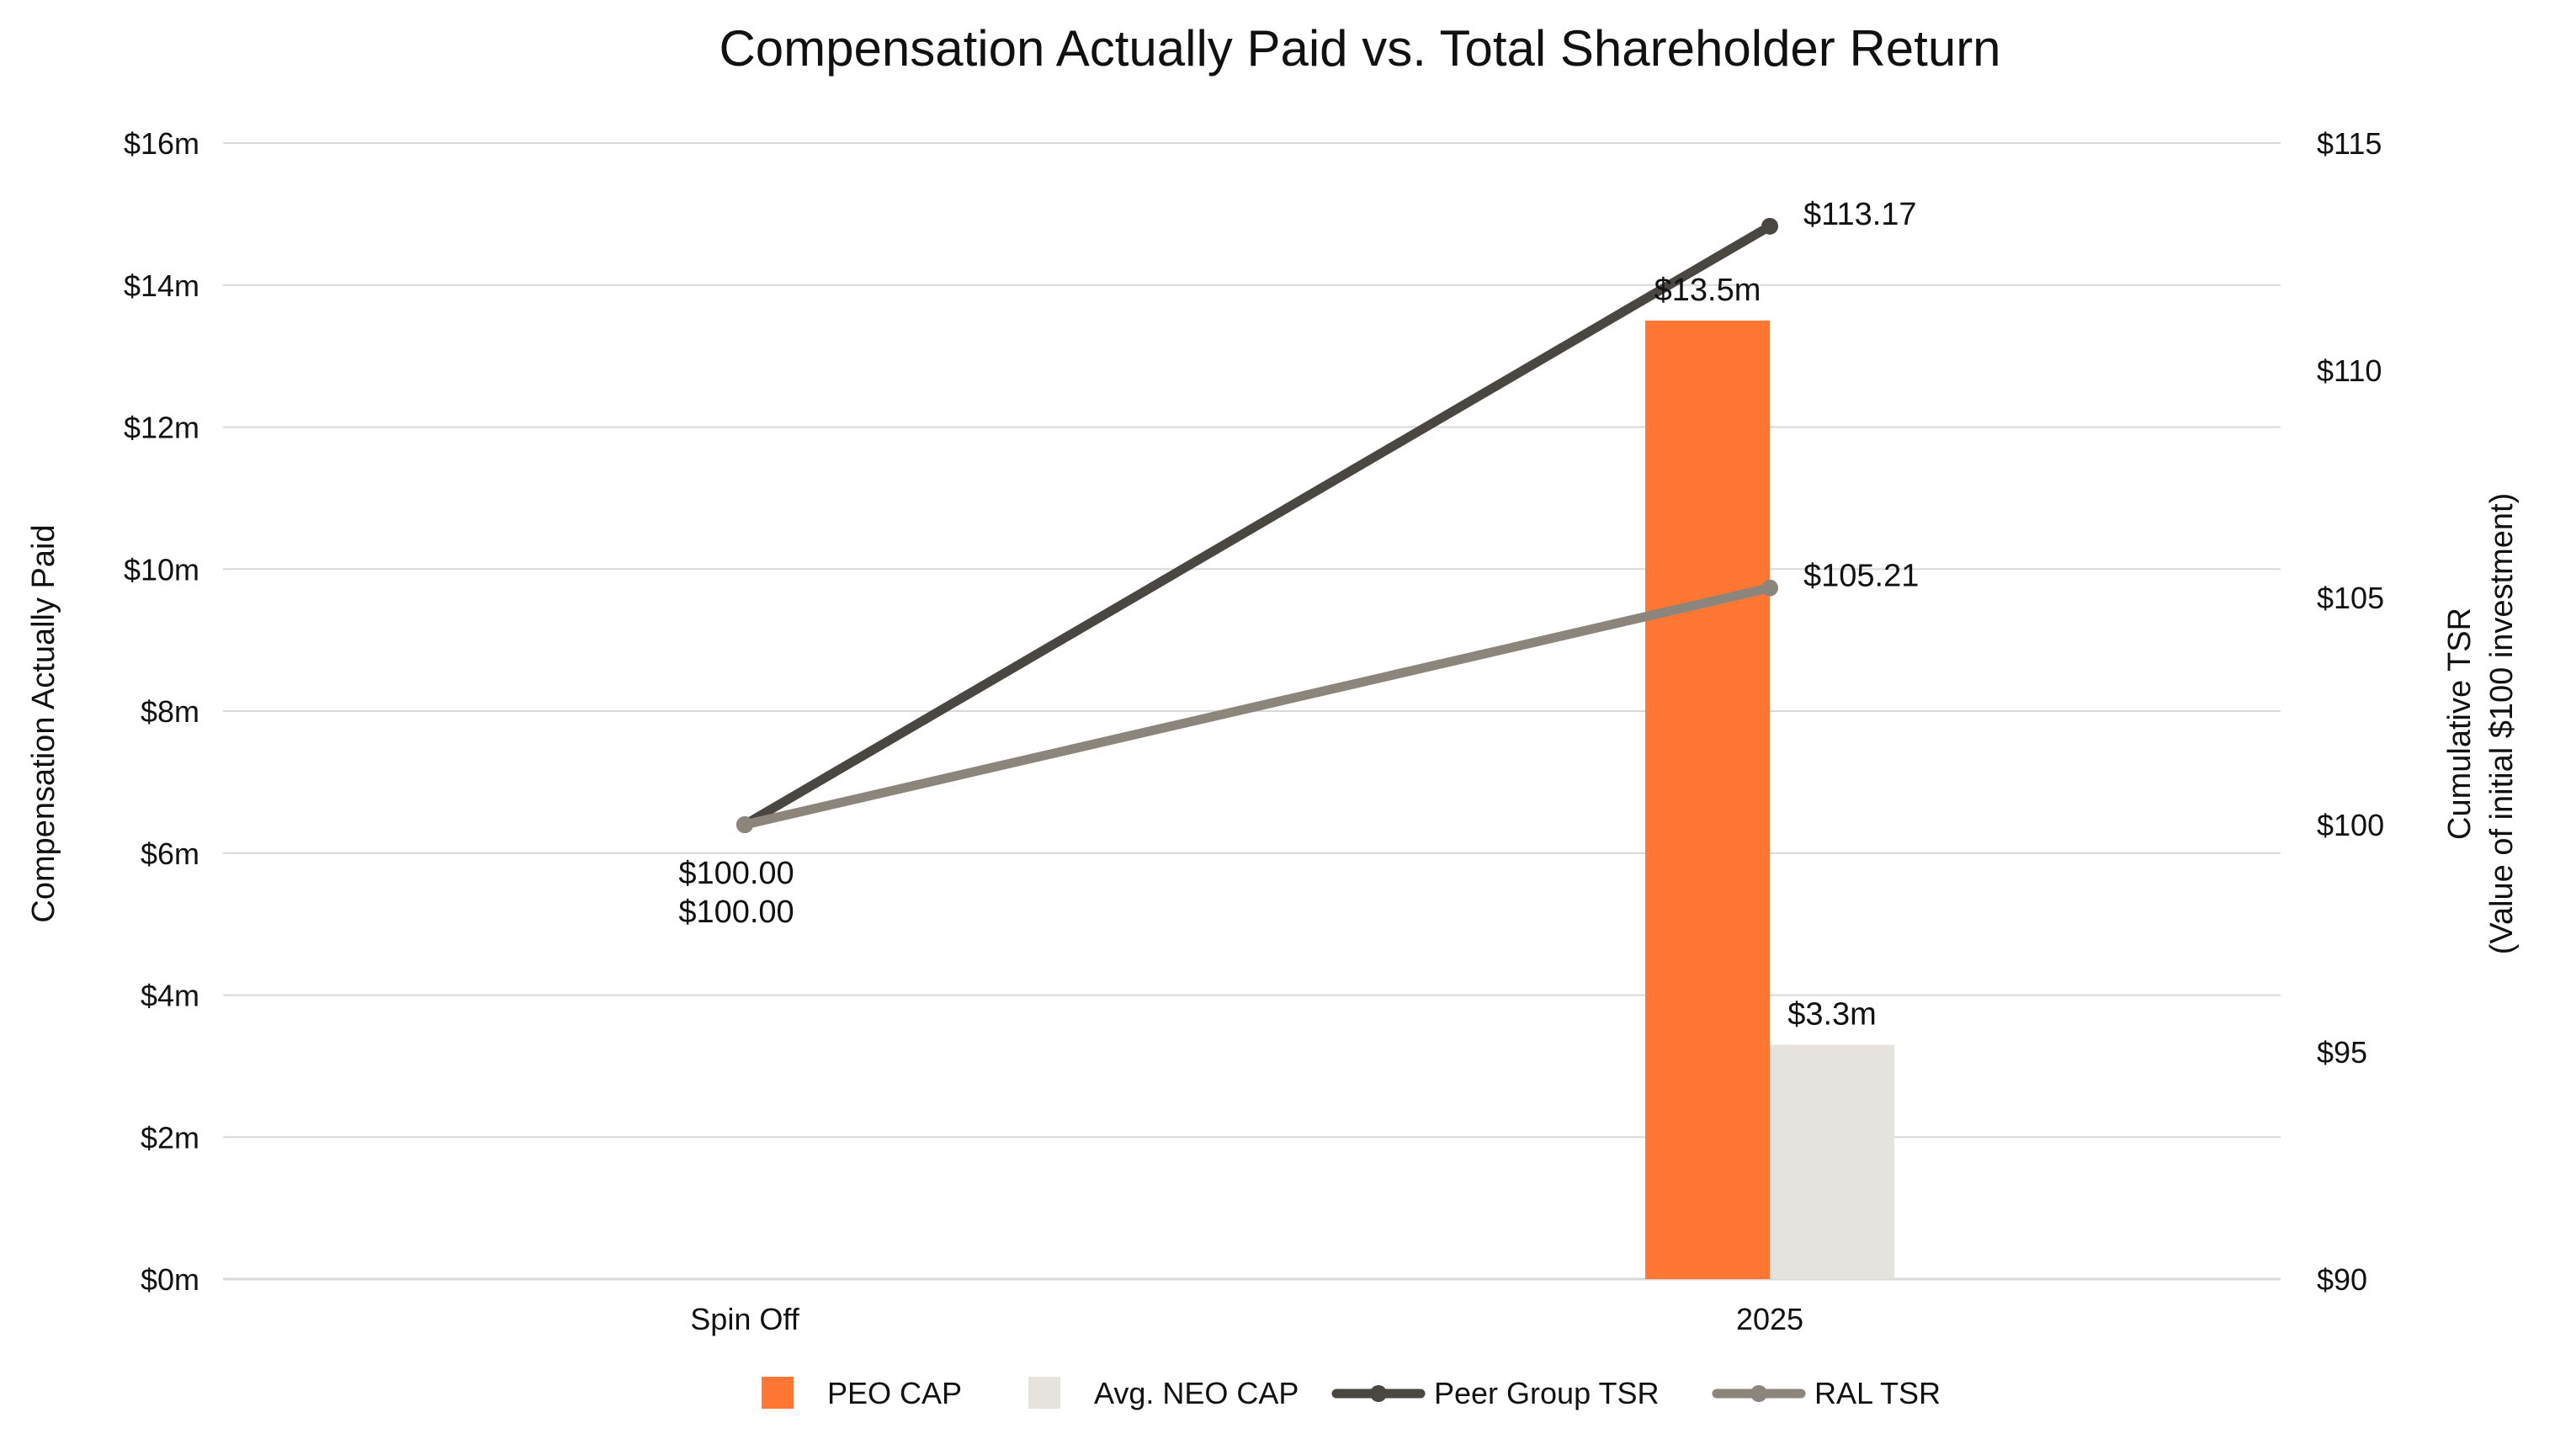  What do you see at coordinates (2342, 1052) in the screenshot?
I see `y-right-tick-label: $95` at bounding box center [2342, 1052].